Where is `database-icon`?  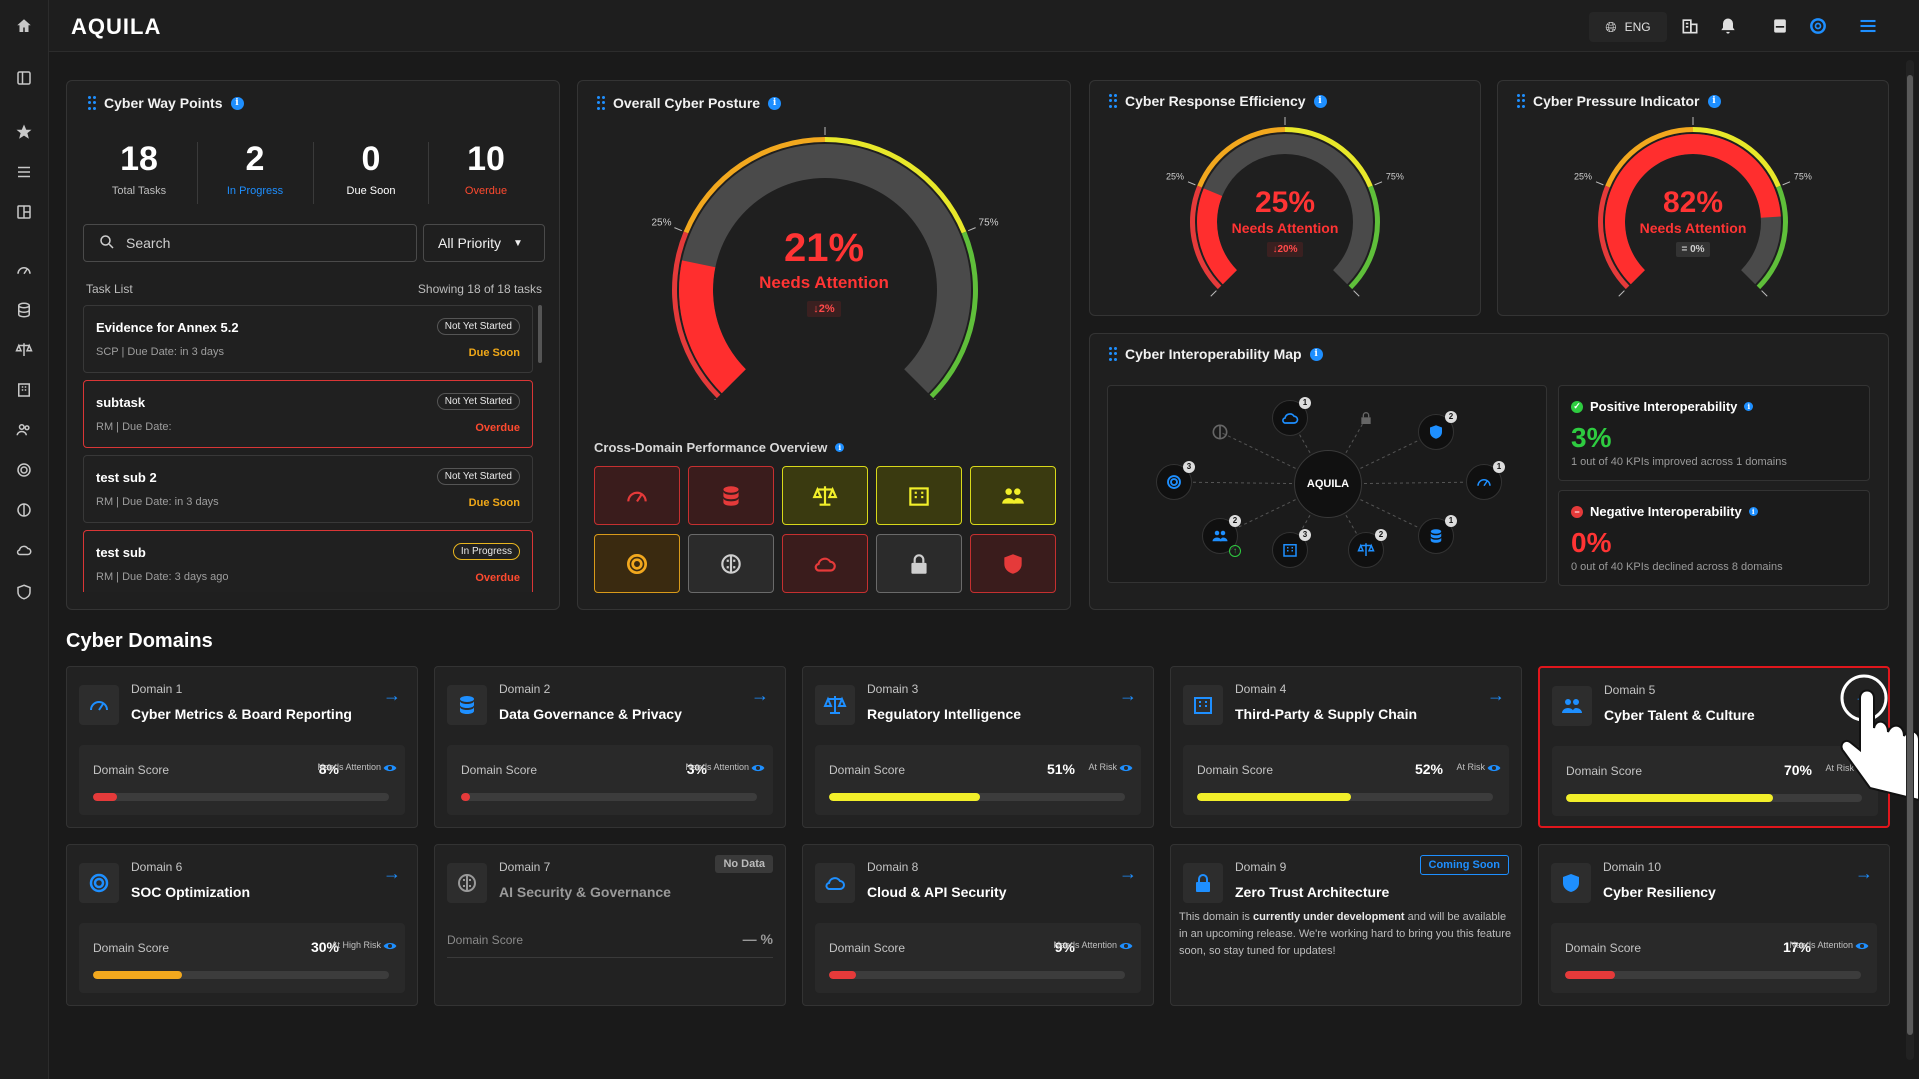 database-icon is located at coordinates (24, 310).